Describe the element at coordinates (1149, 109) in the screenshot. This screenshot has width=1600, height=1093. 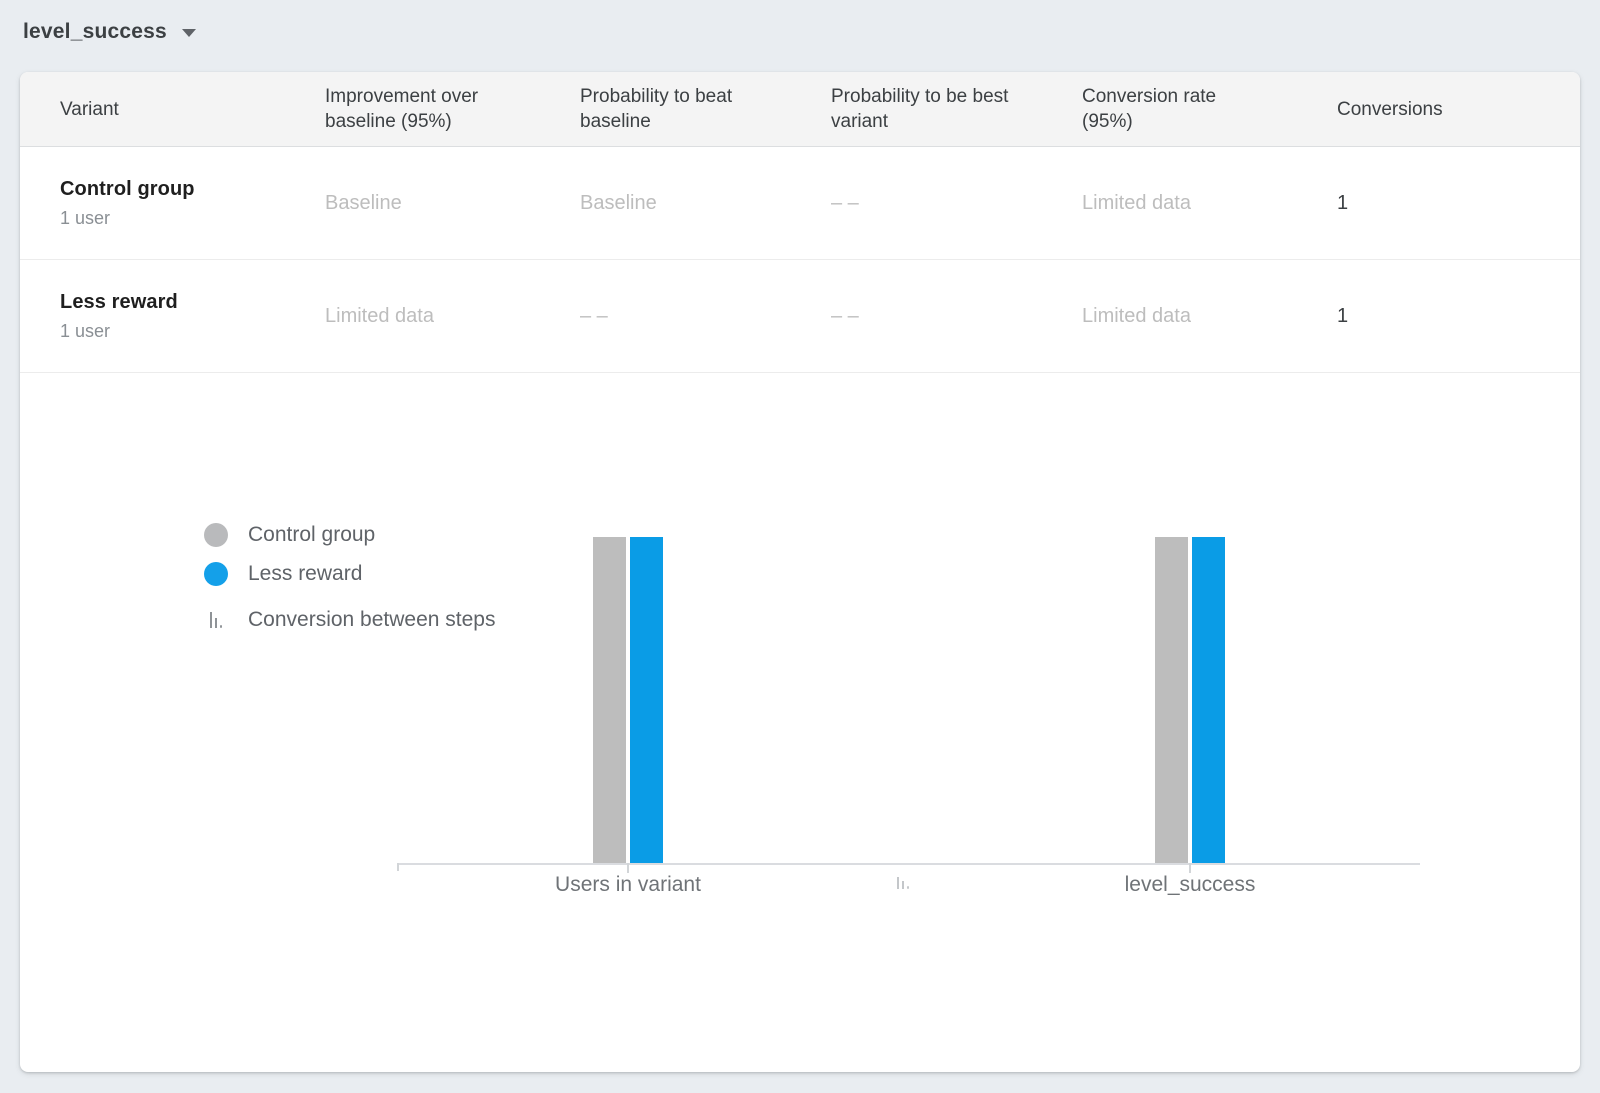
I see `column-header-conversion-rate: Conversion rate (95%)` at that location.